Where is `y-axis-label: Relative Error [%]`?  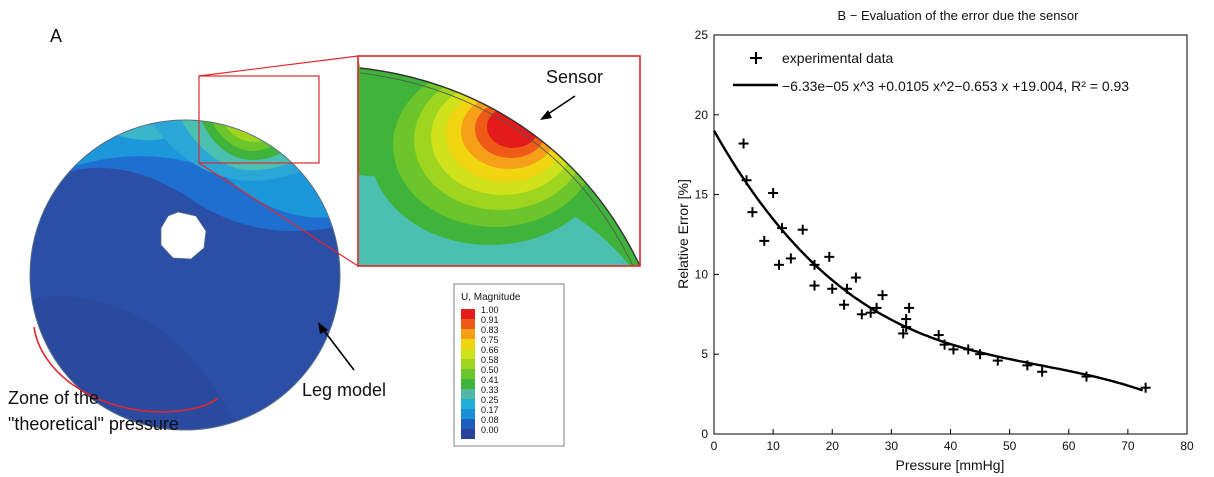
y-axis-label: Relative Error [%] is located at coordinates (683, 234).